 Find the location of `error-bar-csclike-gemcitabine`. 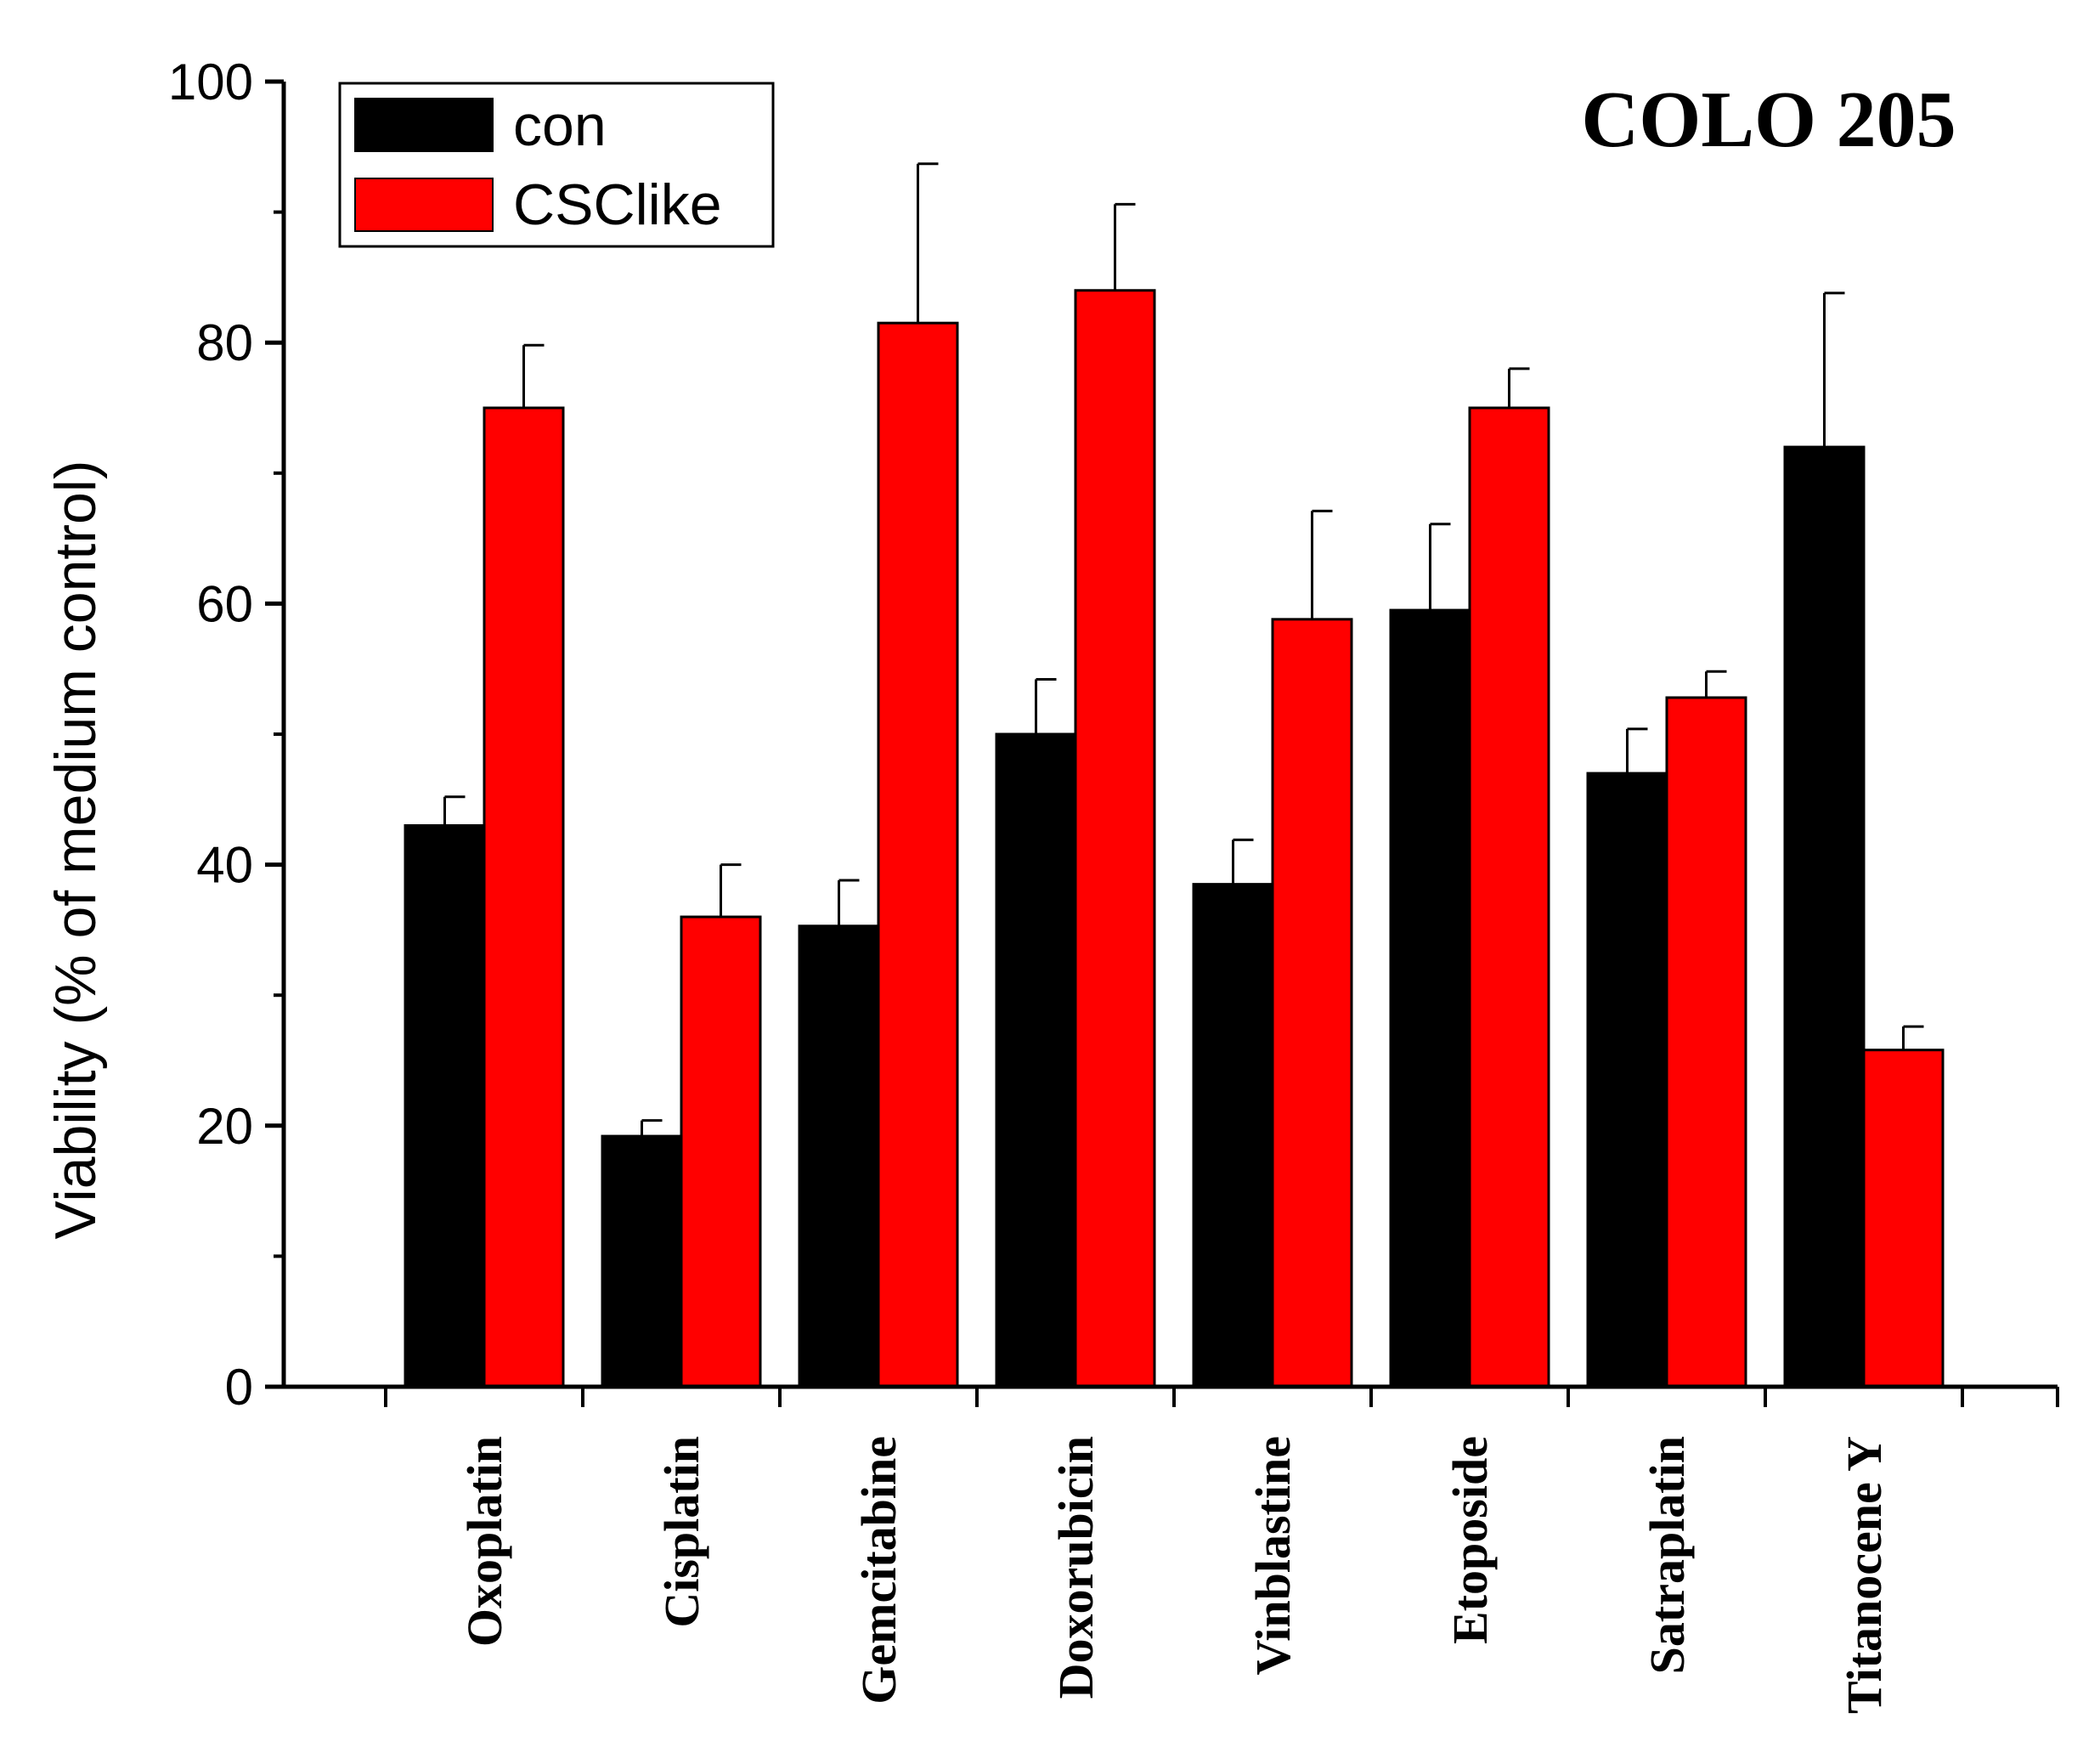

error-bar-csclike-gemcitabine is located at coordinates (928, 243).